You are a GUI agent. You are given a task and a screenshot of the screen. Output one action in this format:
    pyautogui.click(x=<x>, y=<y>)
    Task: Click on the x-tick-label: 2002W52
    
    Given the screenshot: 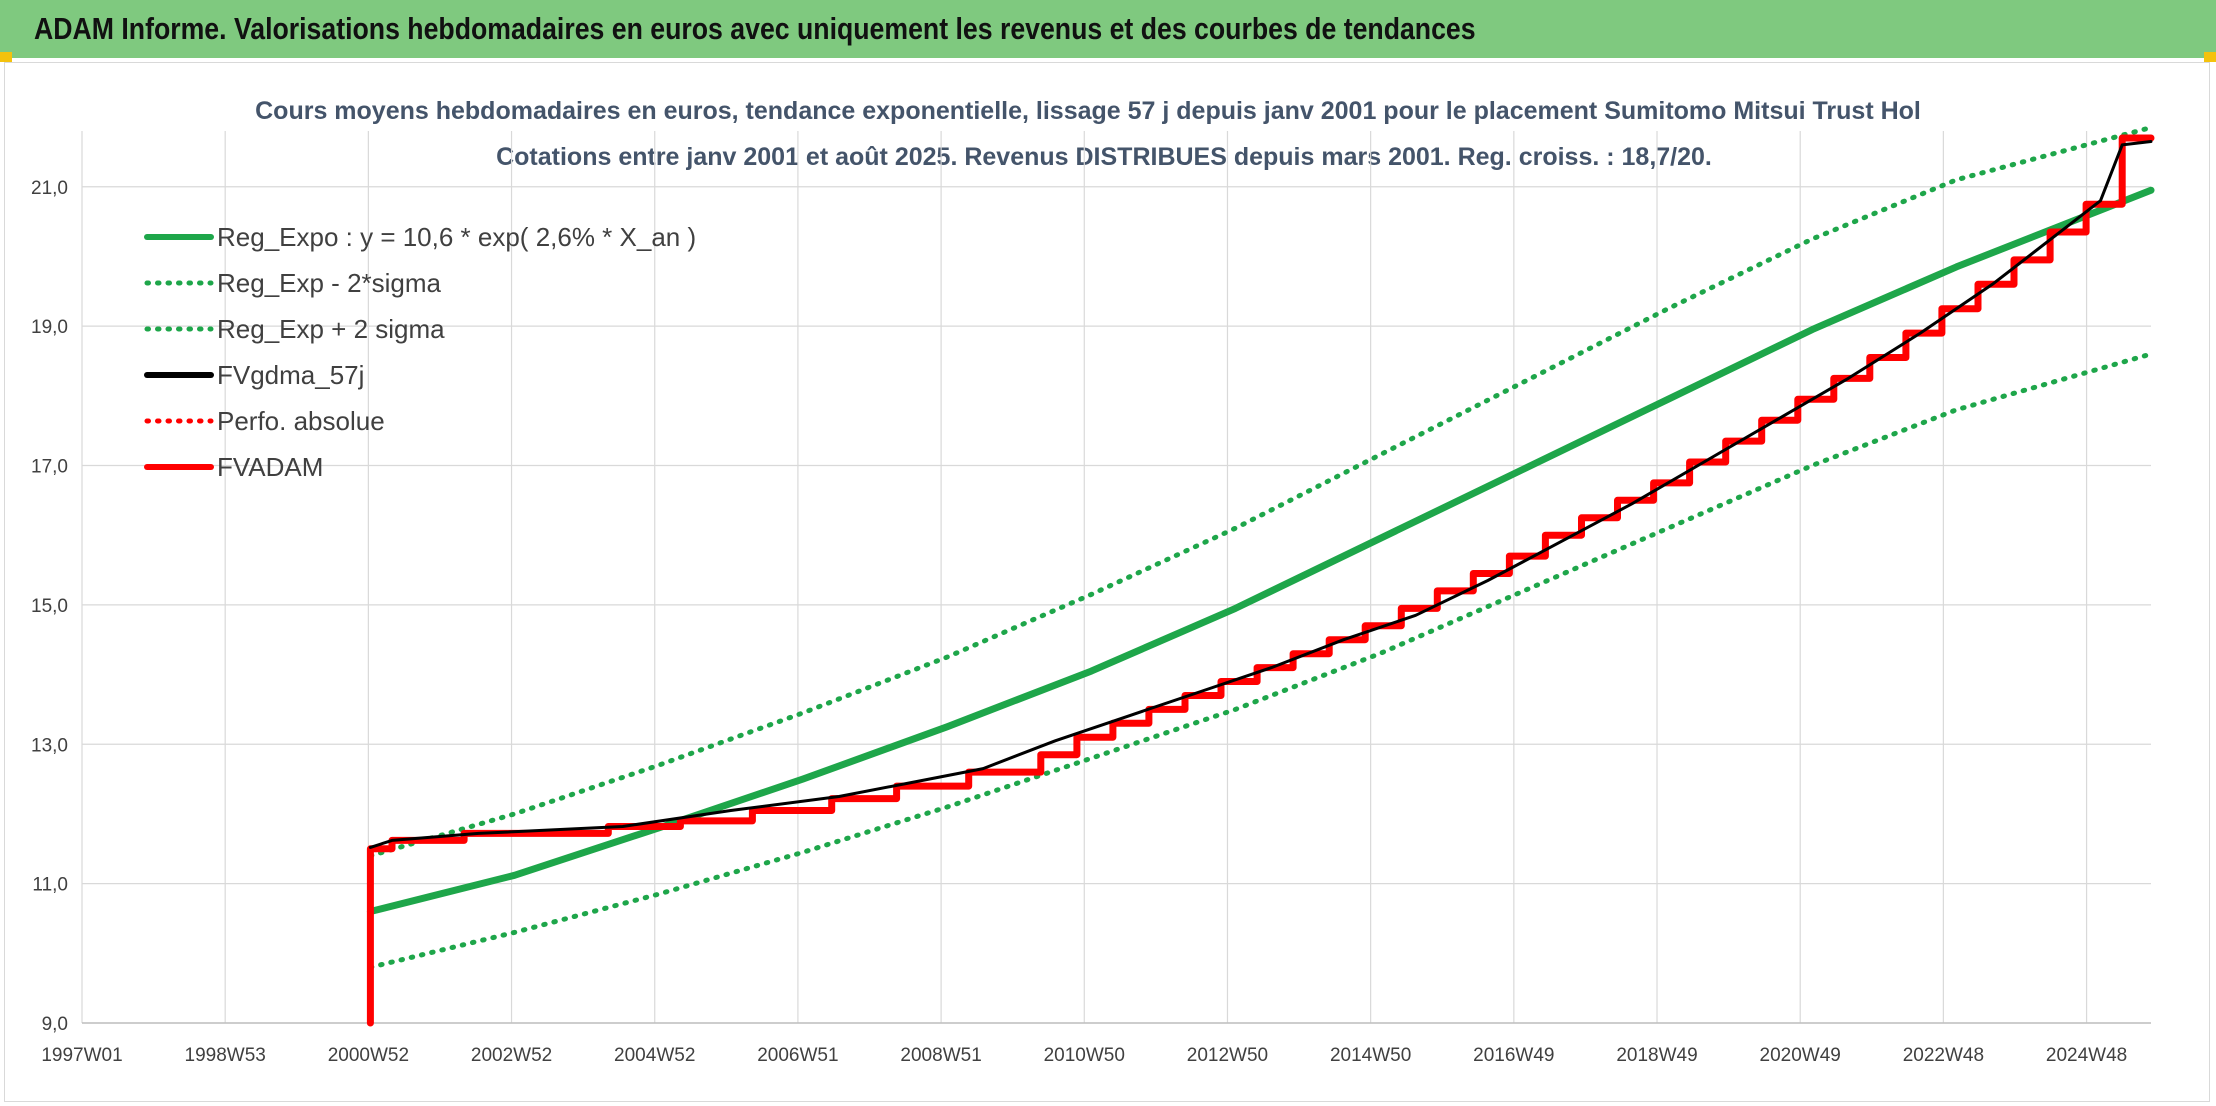 What is the action you would take?
    pyautogui.click(x=511, y=1055)
    